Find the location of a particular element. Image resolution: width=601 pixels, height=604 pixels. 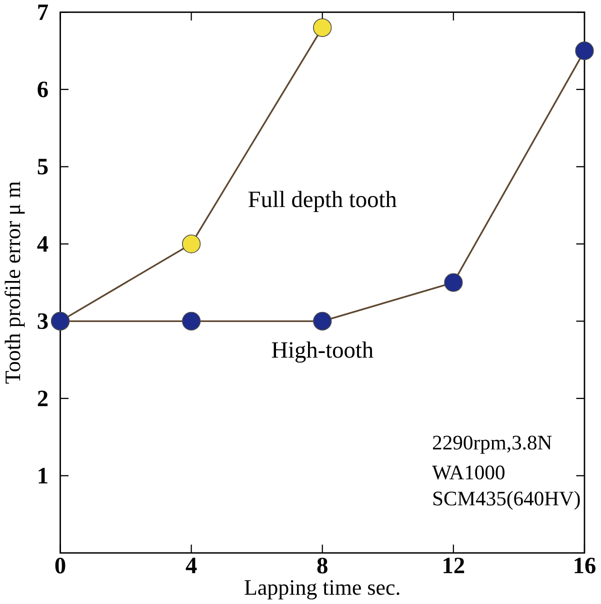

y-tick-label: 1 is located at coordinates (43, 476).